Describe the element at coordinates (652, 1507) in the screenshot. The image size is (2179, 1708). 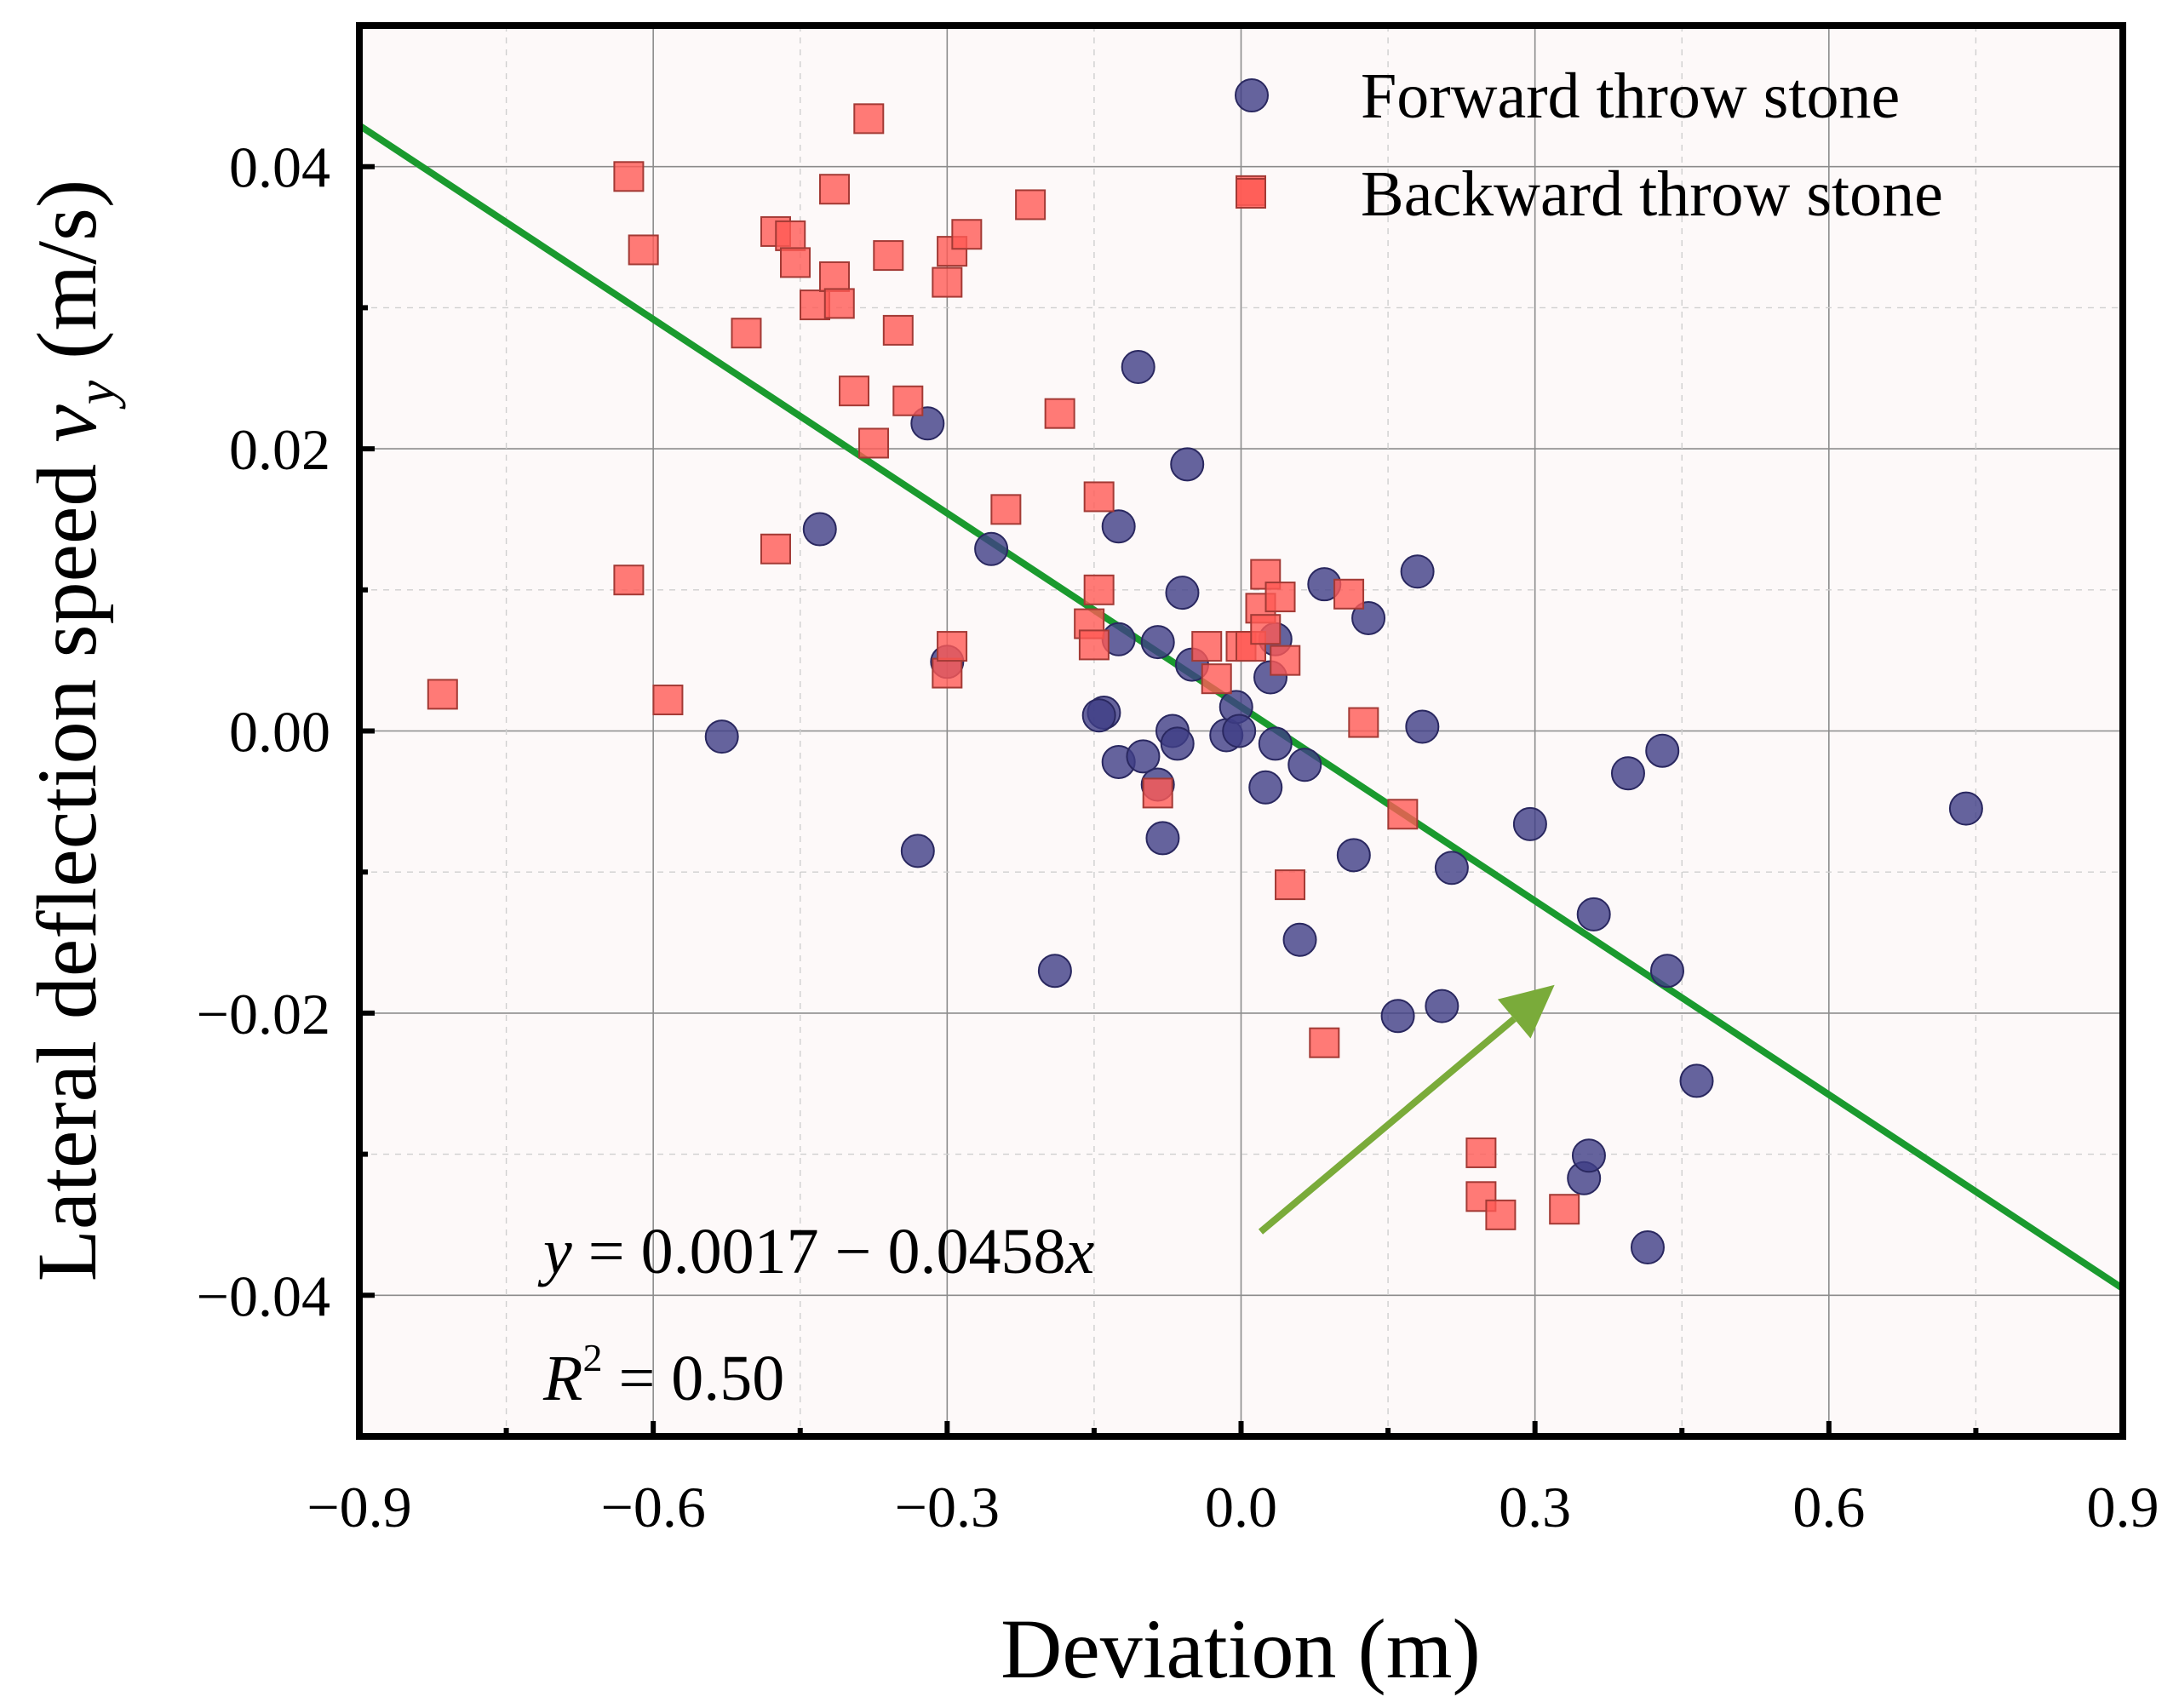
I see `x-tick-label: −0.6` at that location.